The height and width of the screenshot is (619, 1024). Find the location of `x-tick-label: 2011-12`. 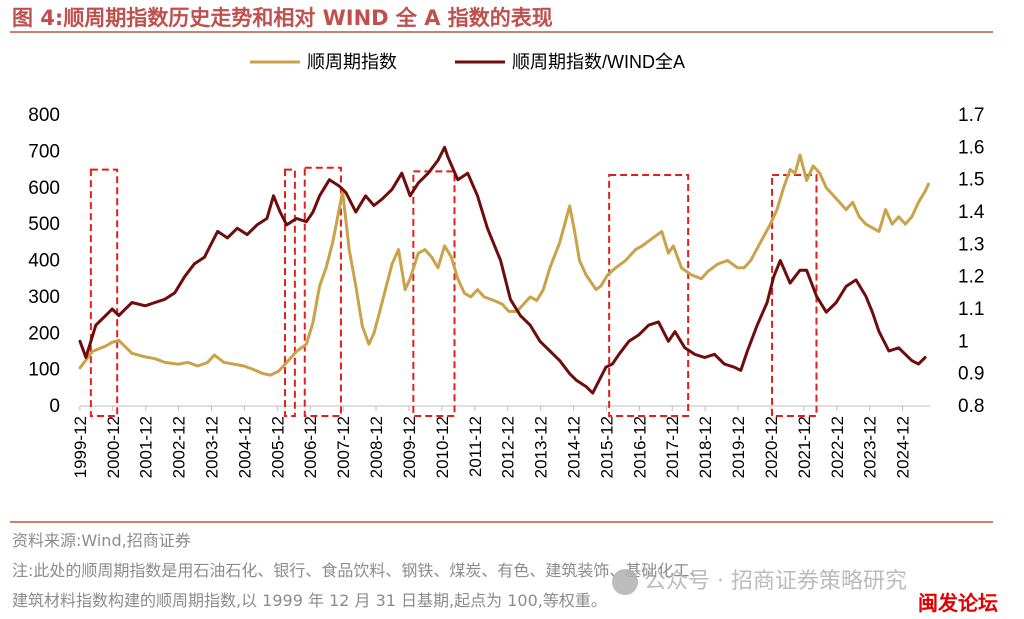

x-tick-label: 2011-12 is located at coordinates (475, 446).